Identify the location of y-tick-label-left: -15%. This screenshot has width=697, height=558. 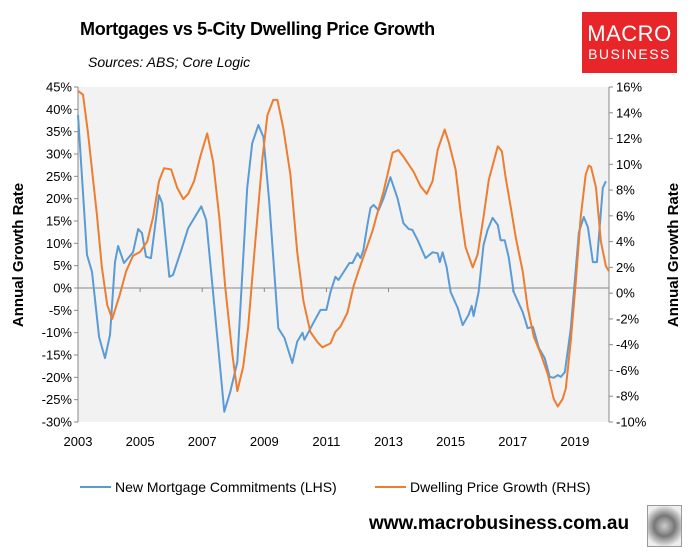
(57, 355).